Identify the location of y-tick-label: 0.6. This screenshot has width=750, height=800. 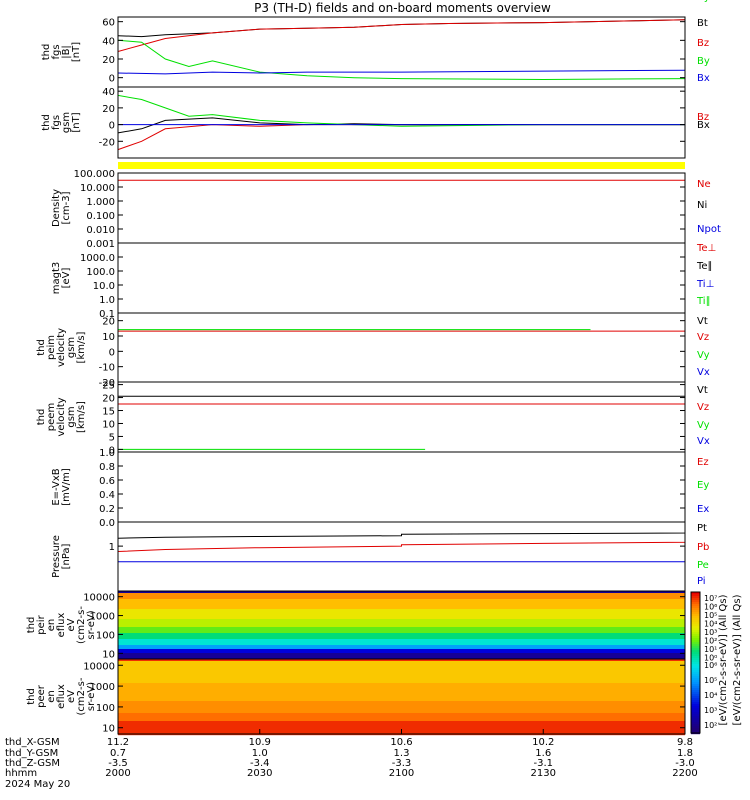
(107, 481).